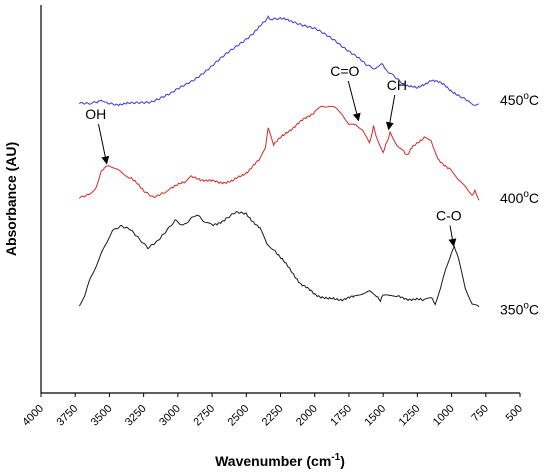  What do you see at coordinates (512, 100) in the screenshot?
I see `series-label-value: 450` at bounding box center [512, 100].